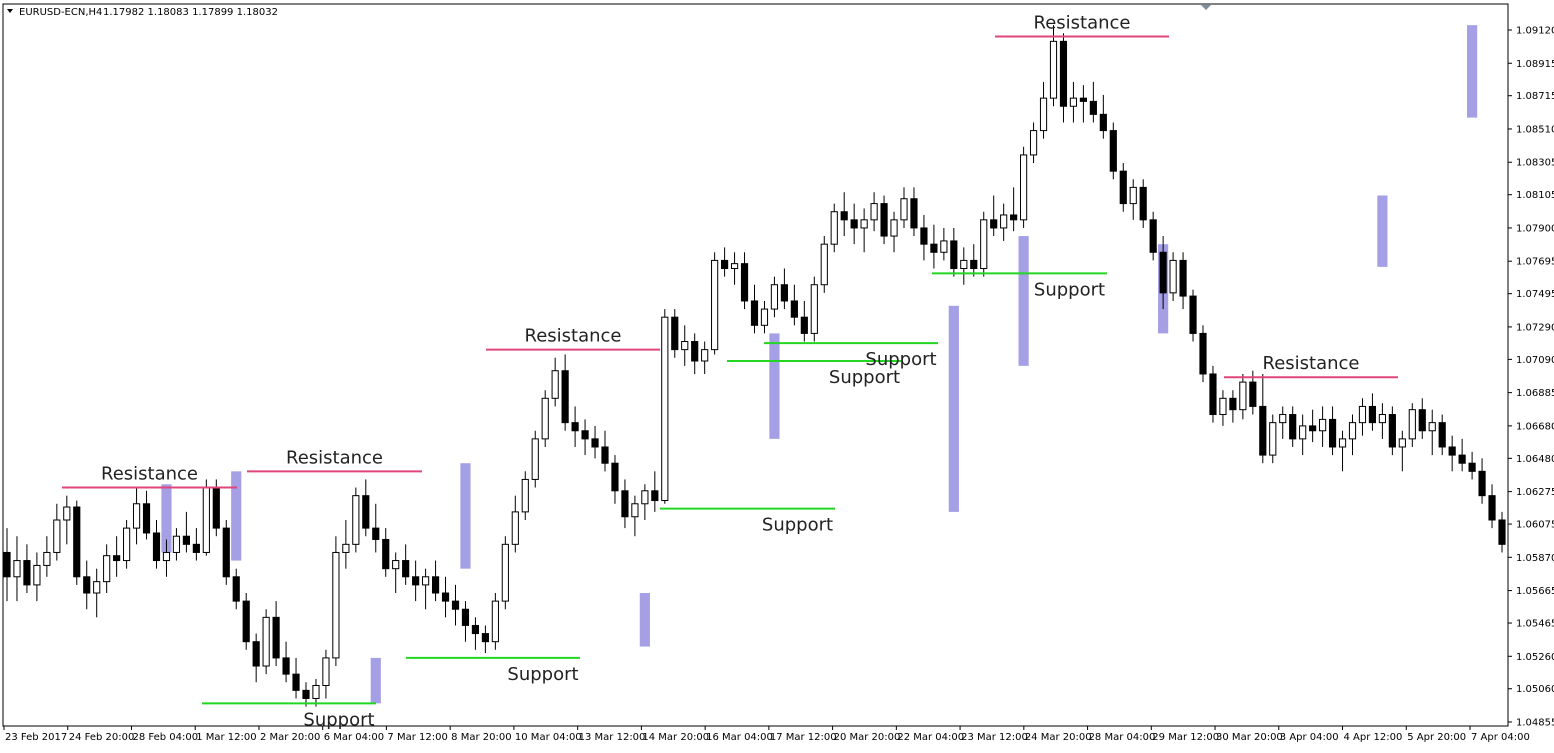 This screenshot has width=1554, height=753. I want to click on support-label: Support, so click(1069, 289).